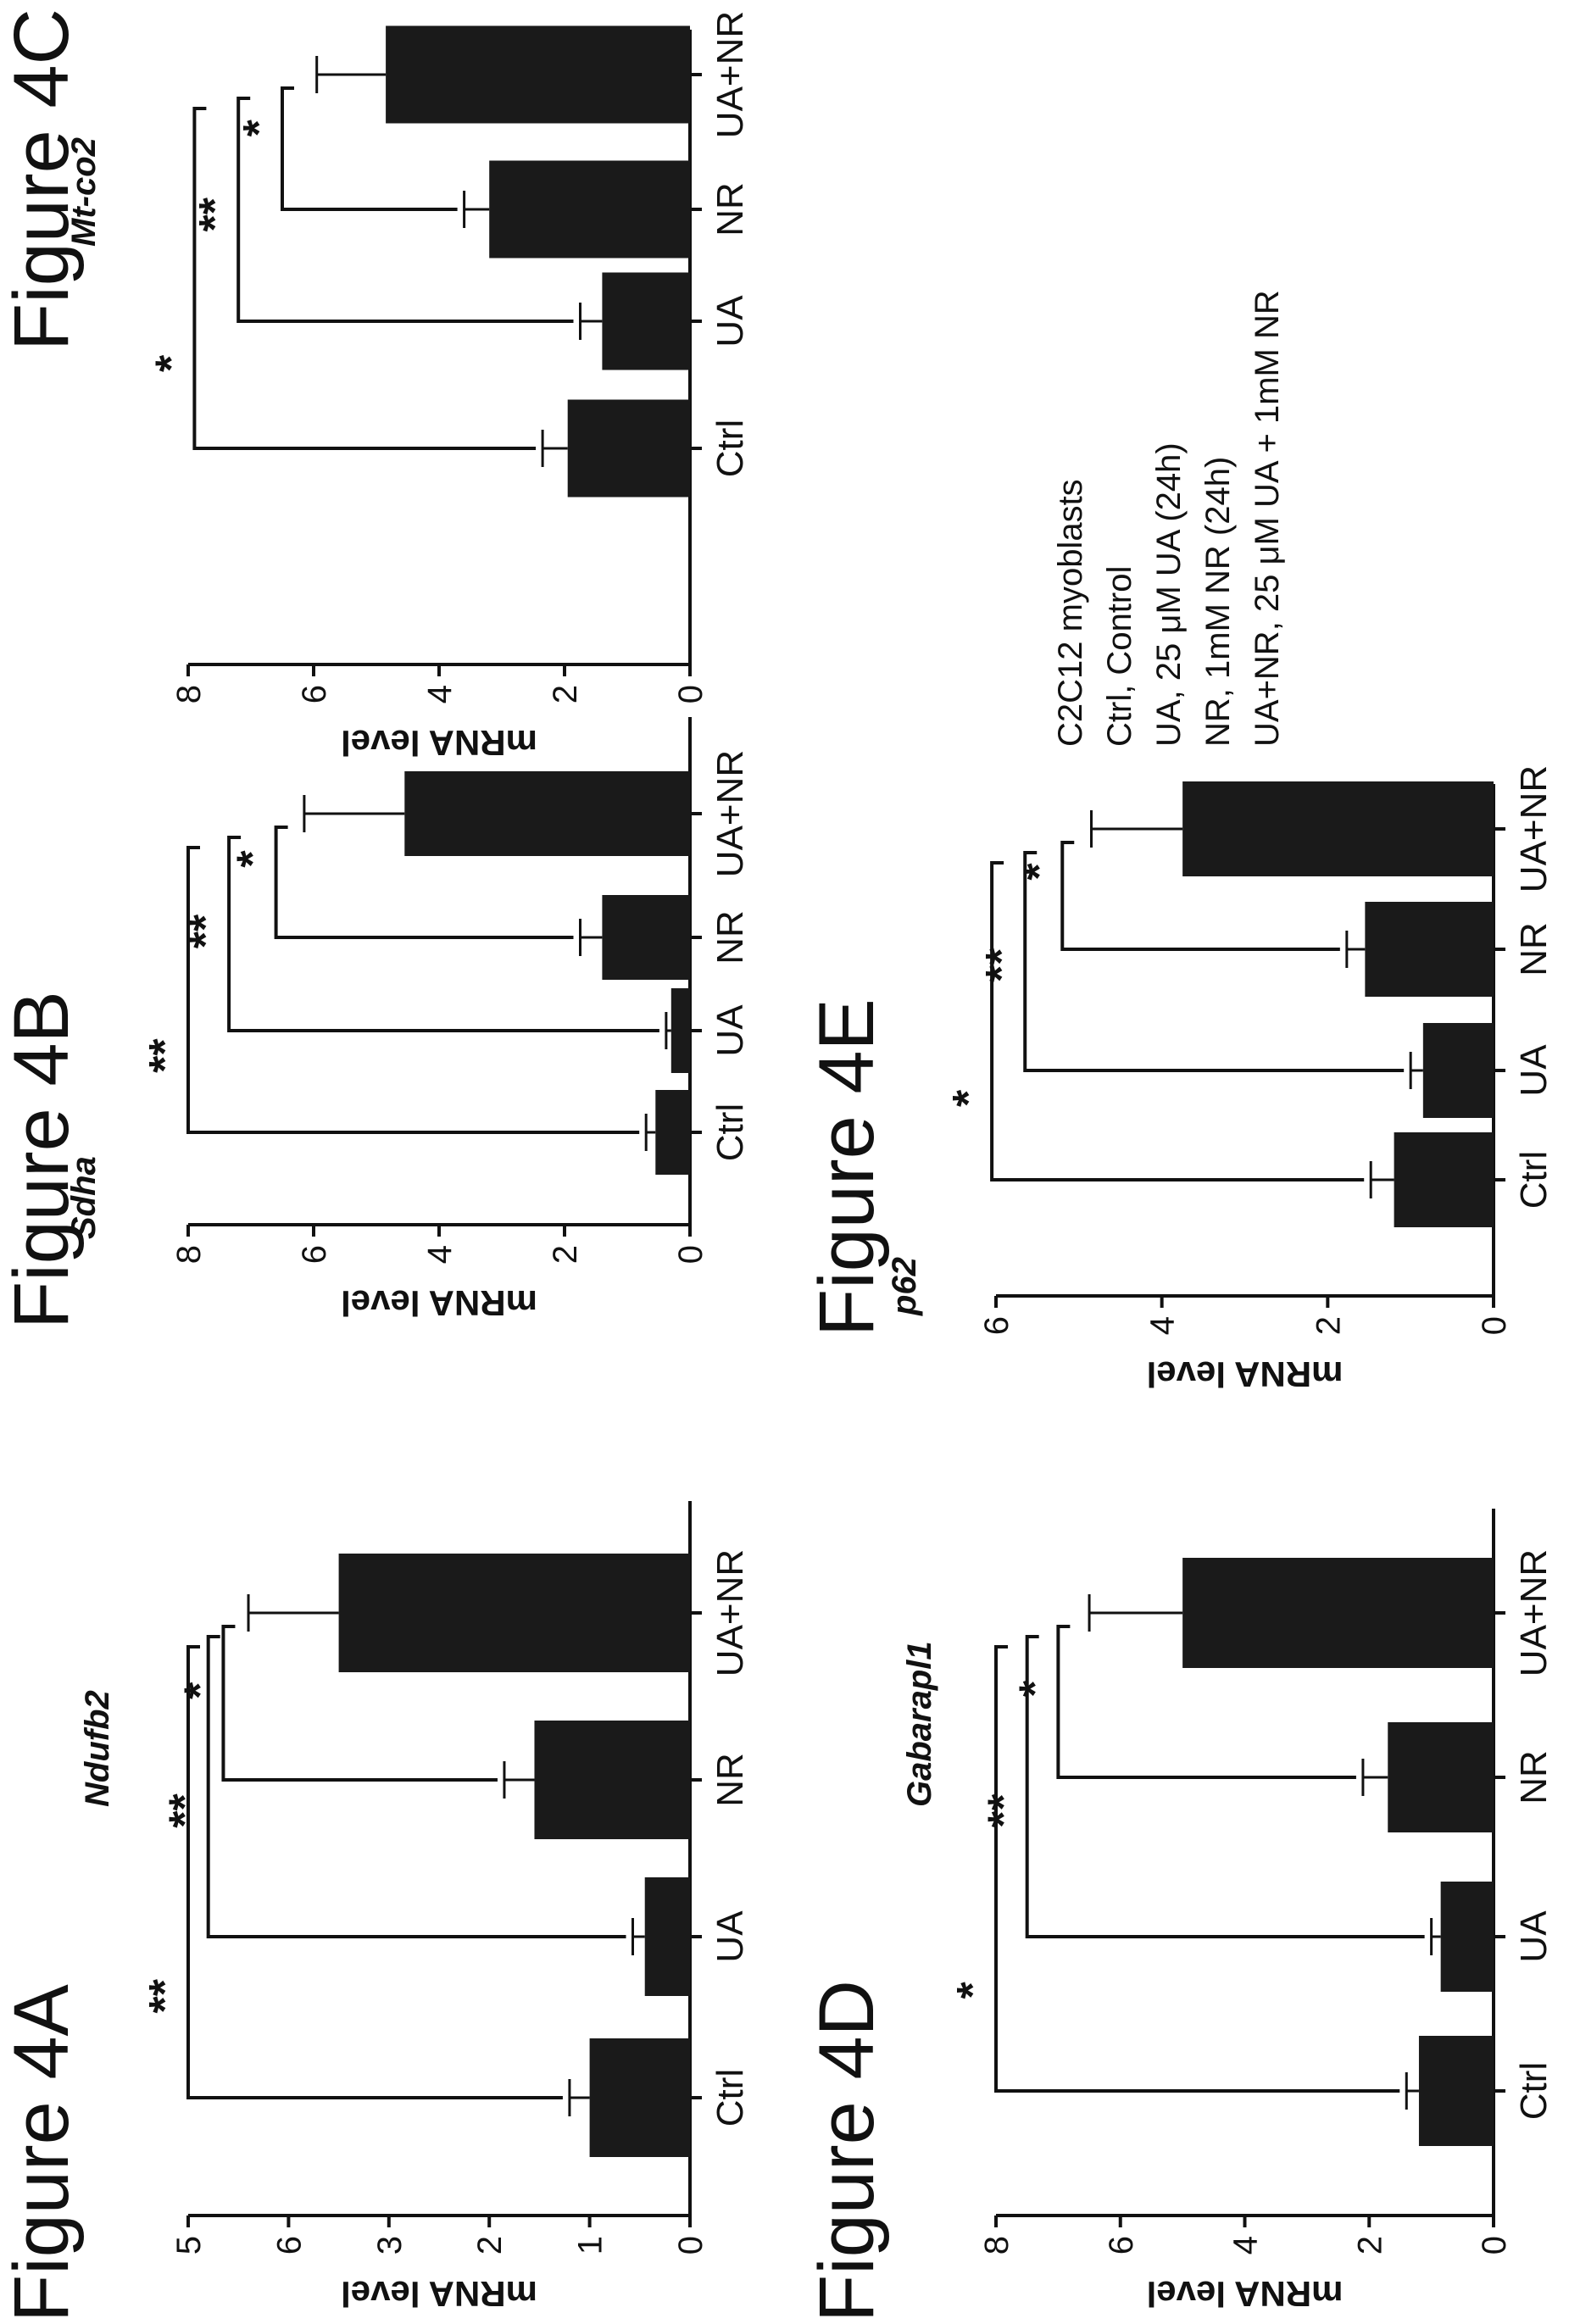  Describe the element at coordinates (42, 179) in the screenshot. I see `figure-title: Figure 4C` at that location.